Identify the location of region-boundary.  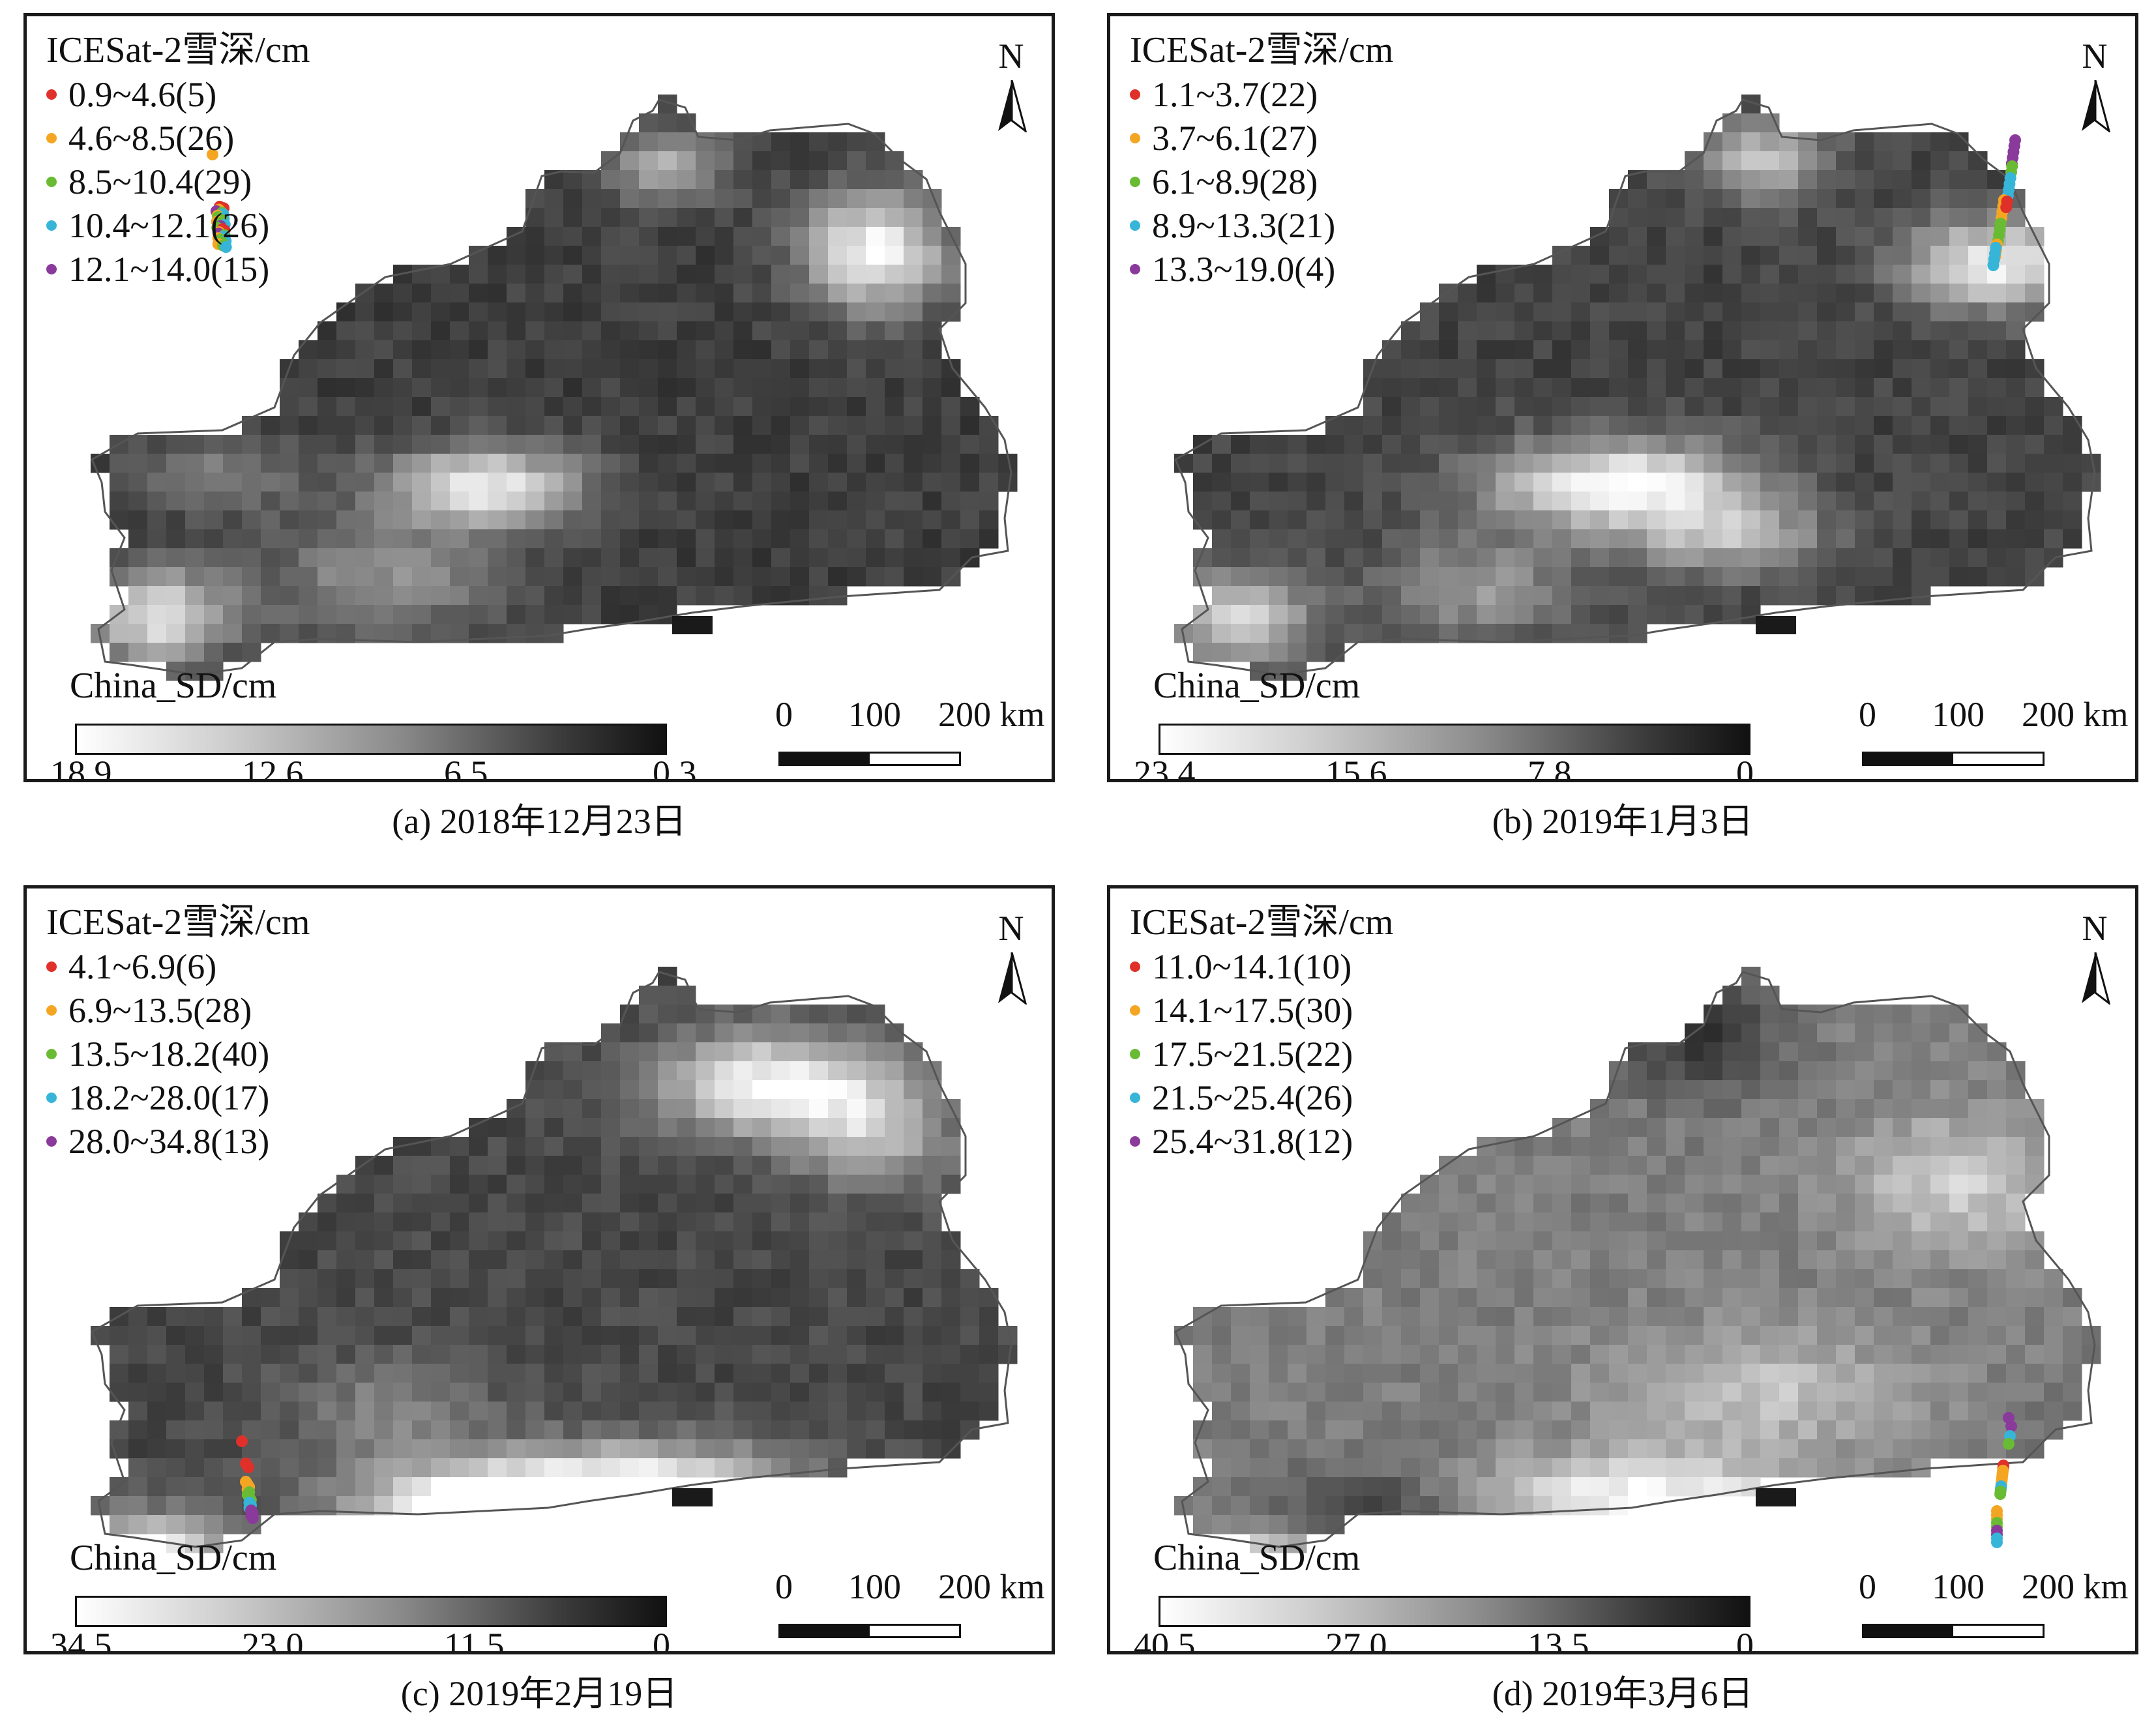
(551, 1259).